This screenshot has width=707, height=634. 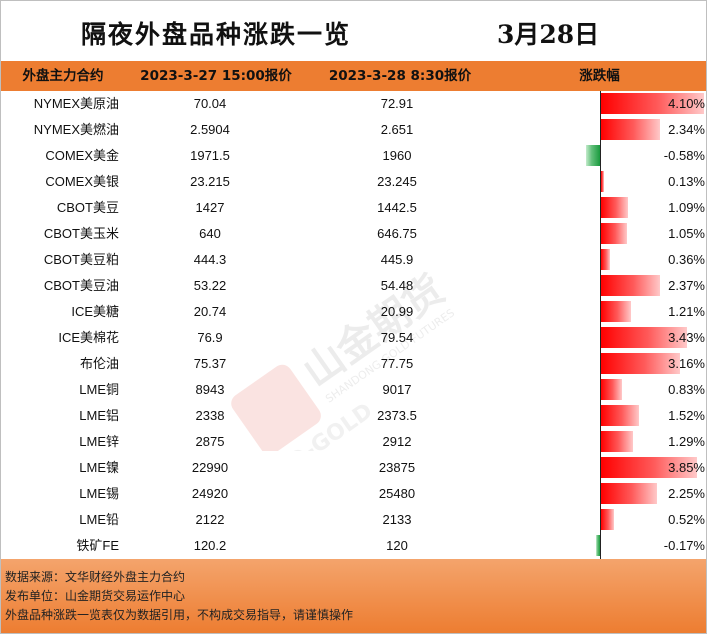 What do you see at coordinates (99, 441) in the screenshot?
I see `contract-name: LME锌` at bounding box center [99, 441].